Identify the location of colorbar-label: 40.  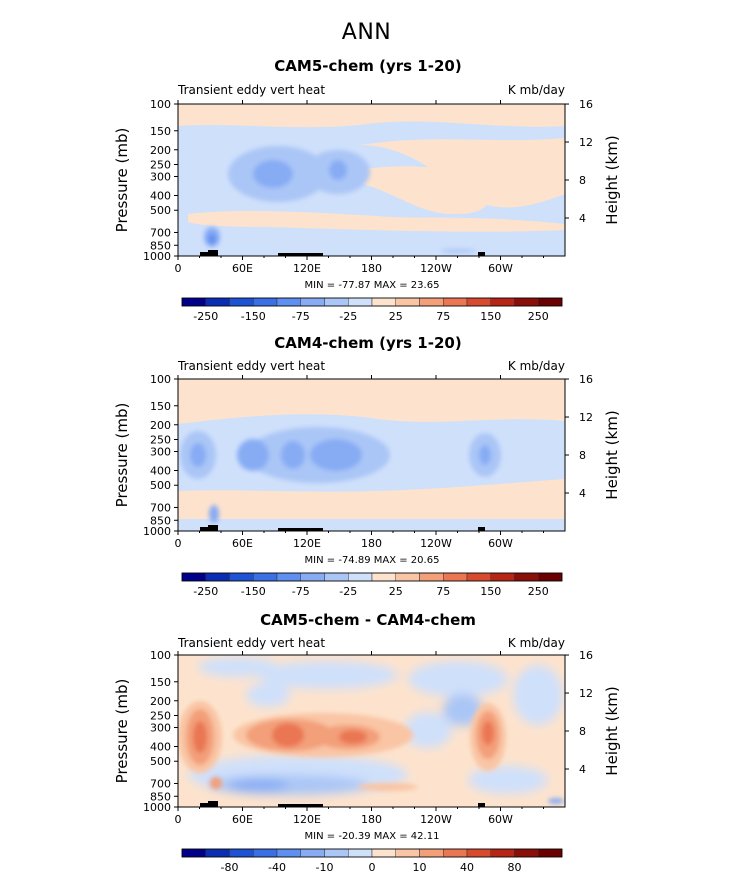
(467, 866).